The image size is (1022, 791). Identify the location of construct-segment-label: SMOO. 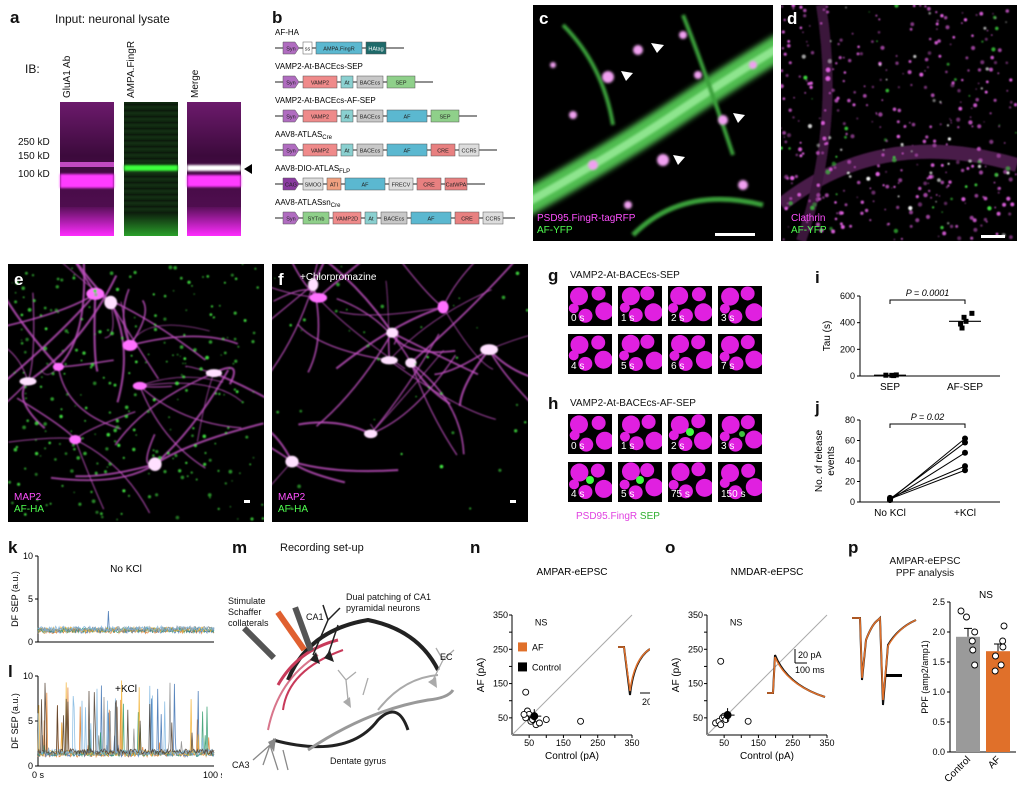
(314, 186).